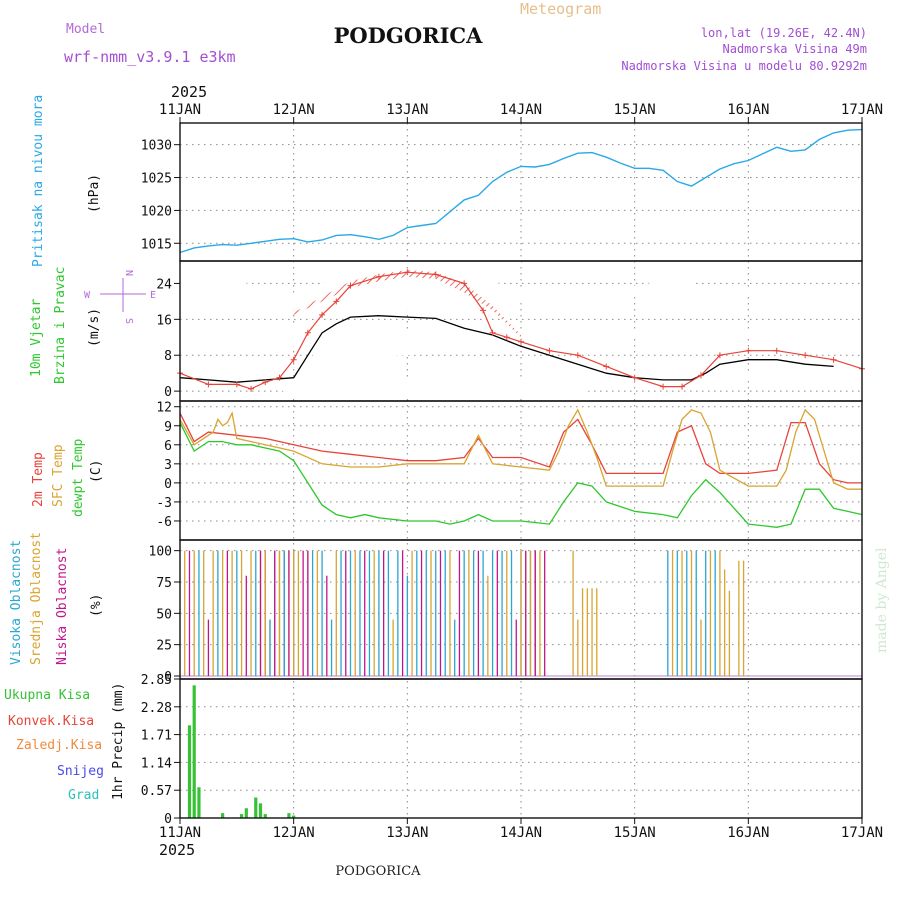  Describe the element at coordinates (164, 646) in the screenshot. I see `clouds-ytick-label: 25` at that location.